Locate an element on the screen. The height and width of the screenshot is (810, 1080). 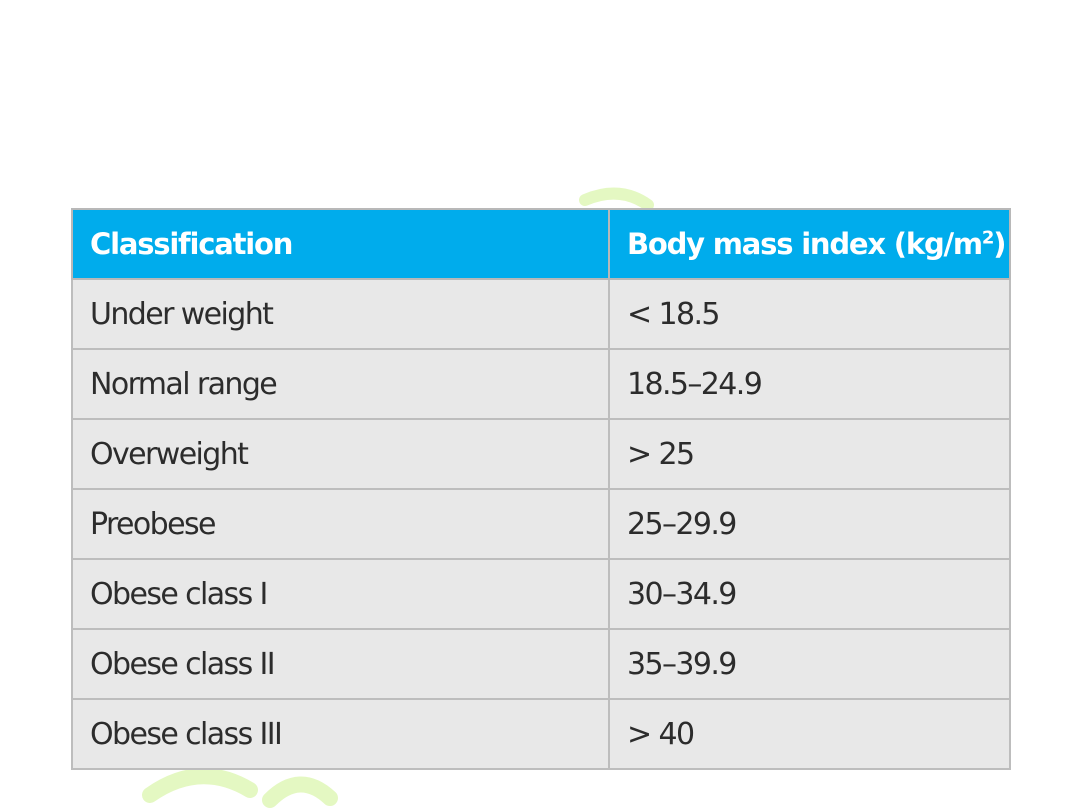
table-row: Obese class III > 40 is located at coordinates (541, 734).